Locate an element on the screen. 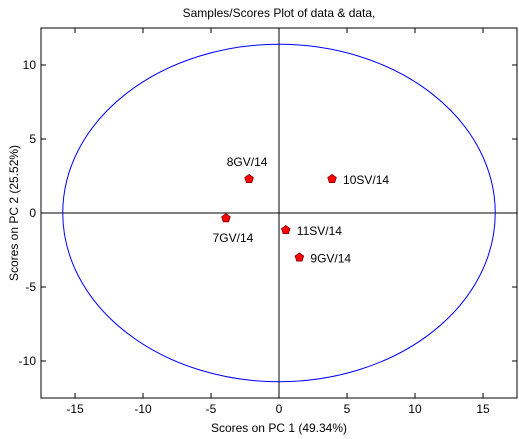 This screenshot has height=439, width=519. x-tick-label: 5 is located at coordinates (347, 409).